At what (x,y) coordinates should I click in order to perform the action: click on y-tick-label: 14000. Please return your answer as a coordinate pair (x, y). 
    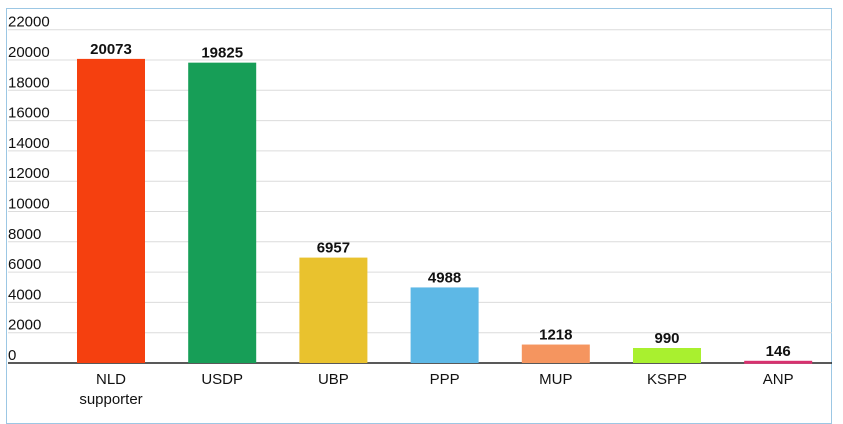
    Looking at the image, I should click on (29, 143).